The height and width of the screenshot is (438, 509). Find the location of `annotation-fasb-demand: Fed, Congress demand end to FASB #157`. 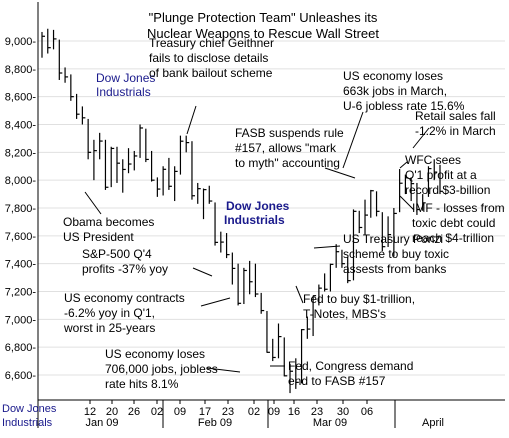

annotation-fasb-demand: Fed, Congress demand end to FASB #157 is located at coordinates (352, 373).